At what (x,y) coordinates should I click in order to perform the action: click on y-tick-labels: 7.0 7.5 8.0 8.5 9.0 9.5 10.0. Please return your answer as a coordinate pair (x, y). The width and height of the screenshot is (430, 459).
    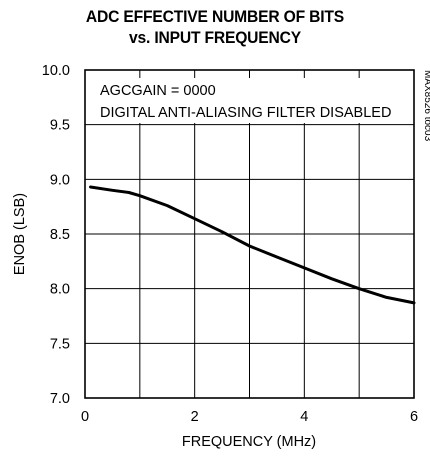
    Looking at the image, I should click on (56, 235).